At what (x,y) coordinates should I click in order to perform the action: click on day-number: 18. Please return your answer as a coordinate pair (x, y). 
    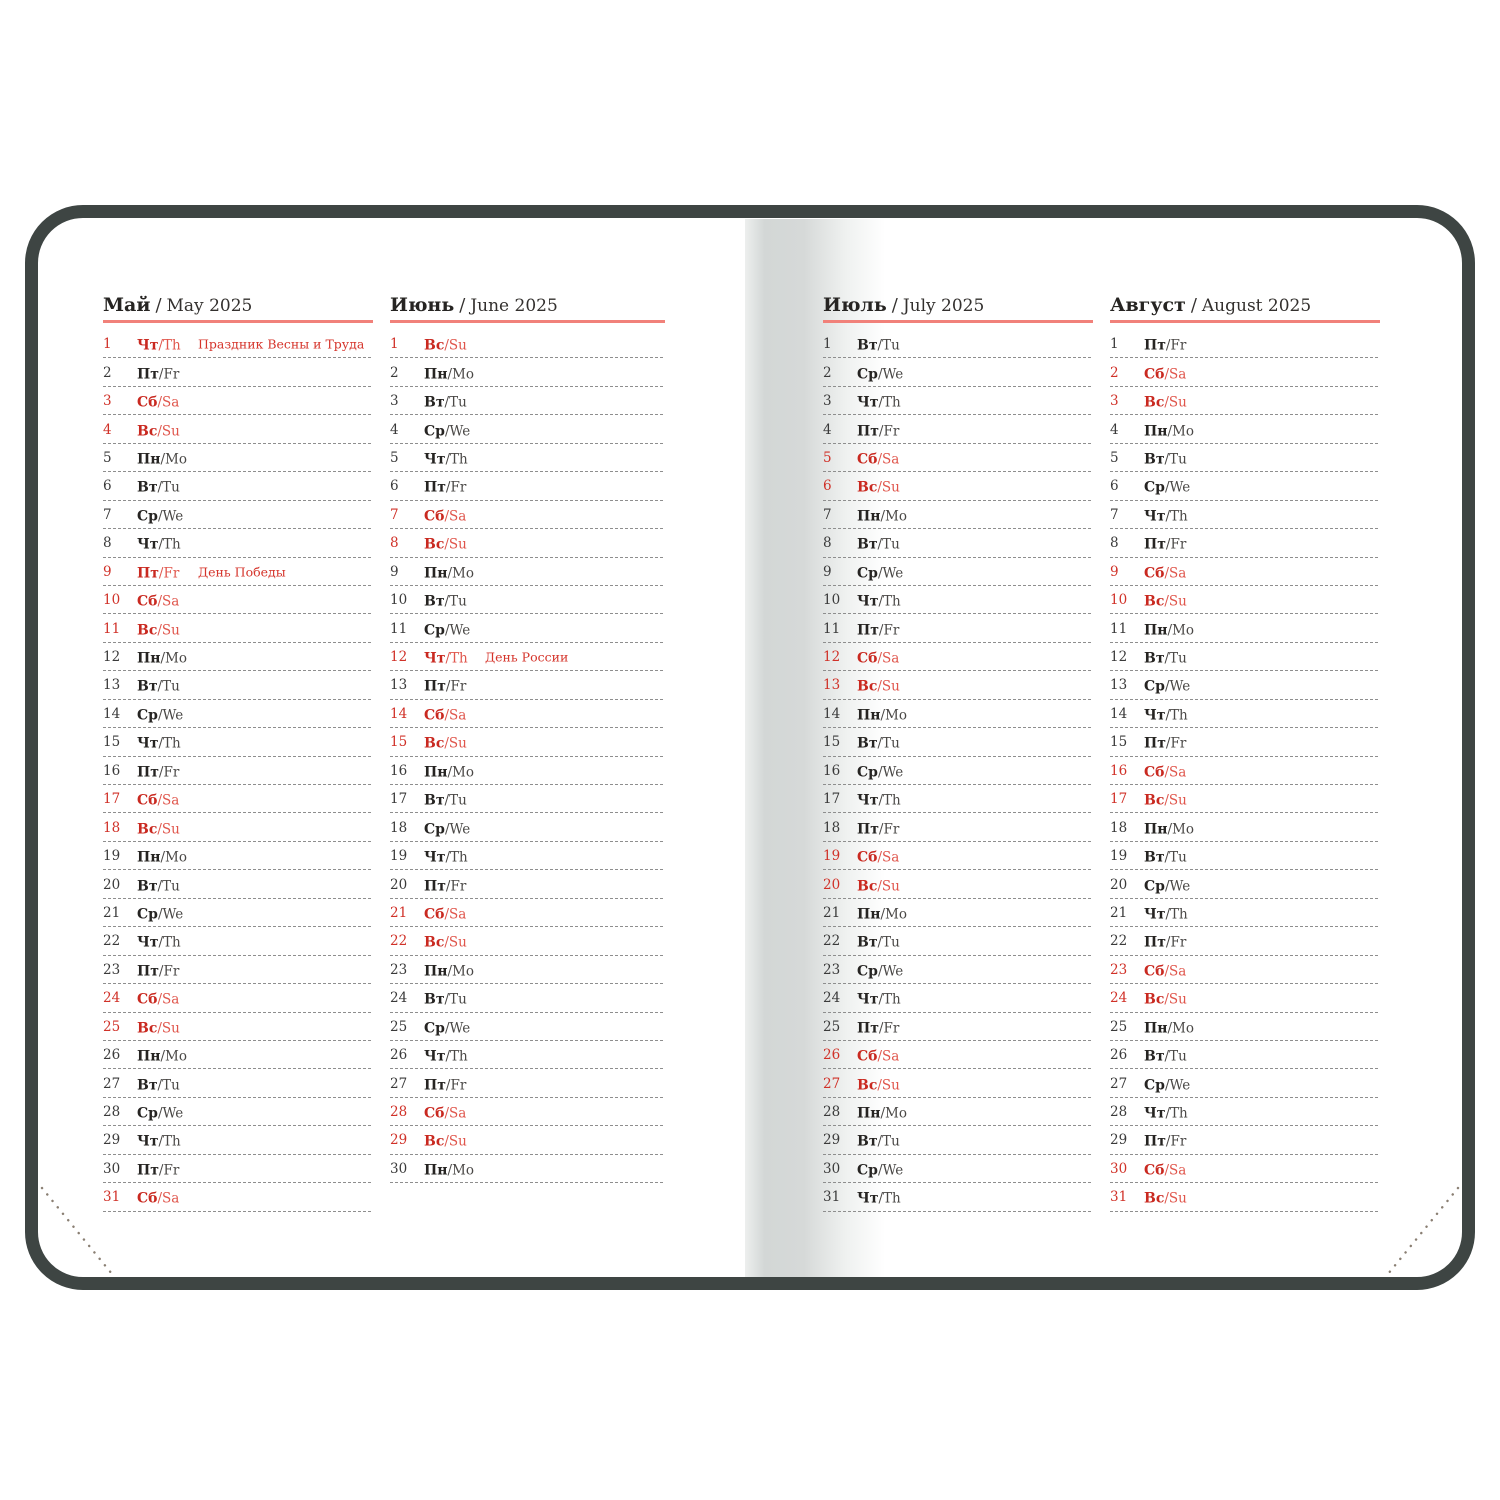
    Looking at the image, I should click on (112, 827).